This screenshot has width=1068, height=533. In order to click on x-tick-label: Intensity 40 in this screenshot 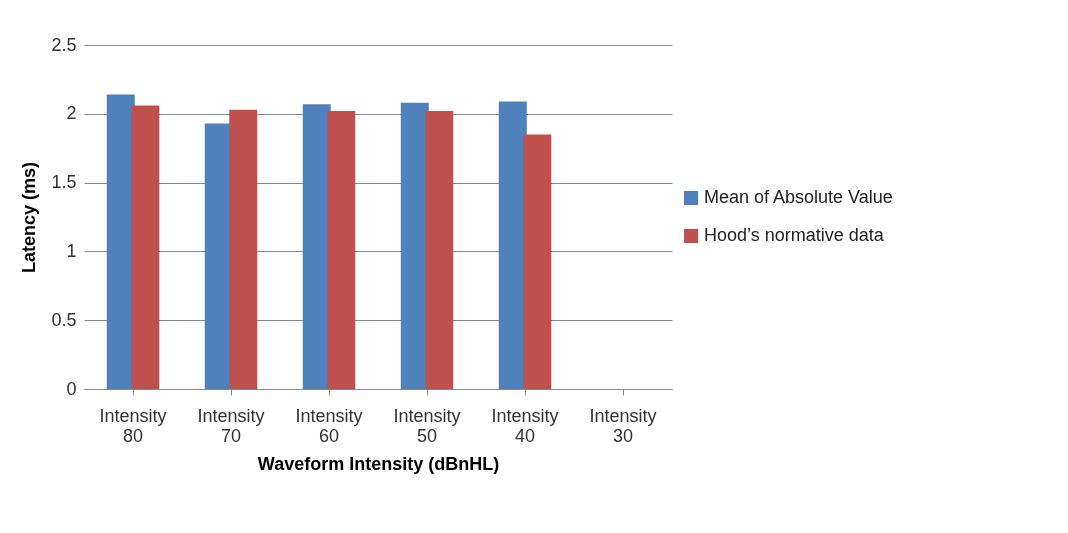, I will do `click(525, 425)`.